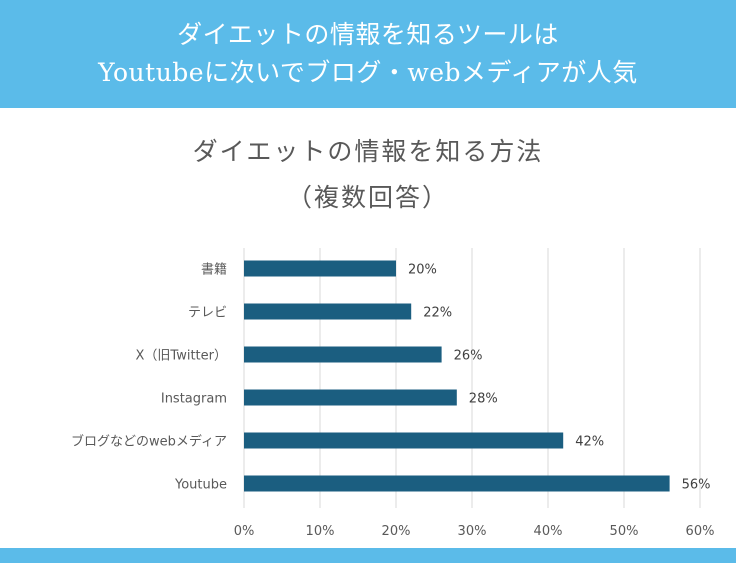  I want to click on x-tick-label: 10%, so click(320, 531).